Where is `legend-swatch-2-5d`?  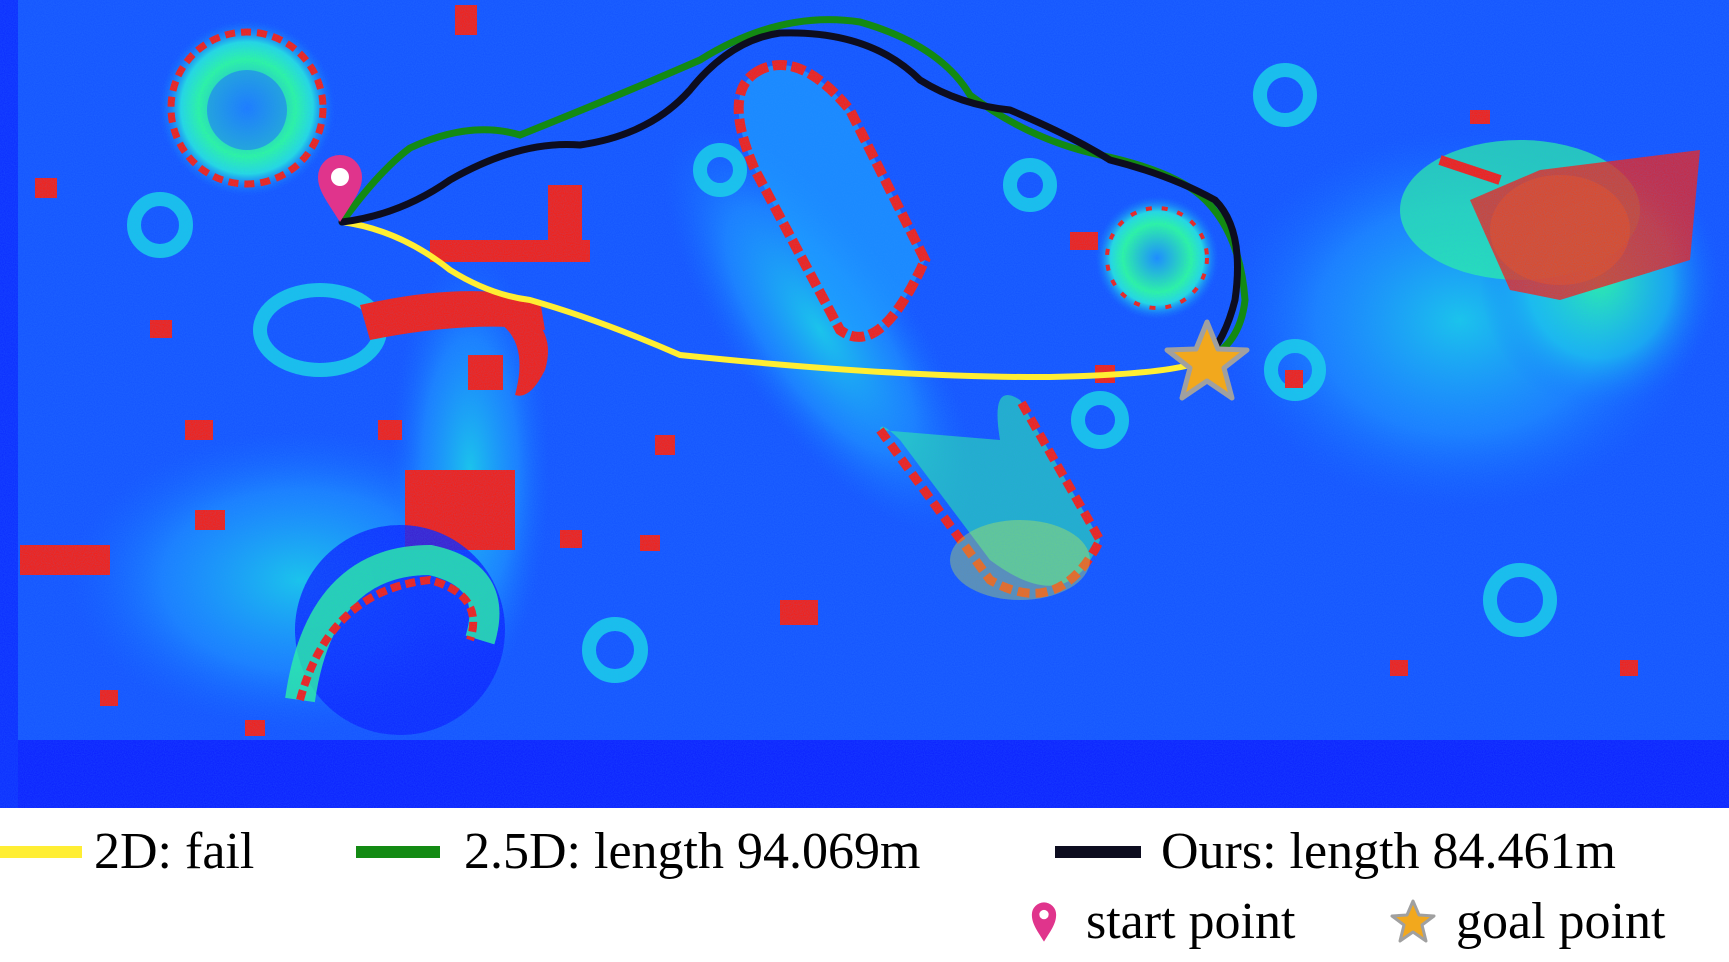
legend-swatch-2-5d is located at coordinates (398, 852).